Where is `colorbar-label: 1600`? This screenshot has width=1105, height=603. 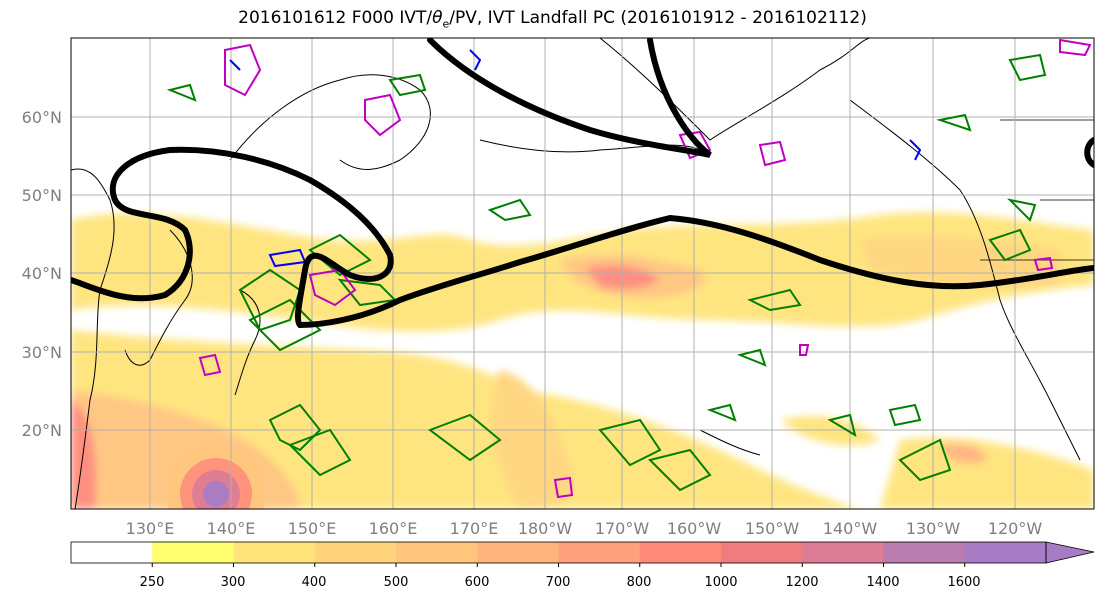
colorbar-label: 1600 is located at coordinates (963, 582).